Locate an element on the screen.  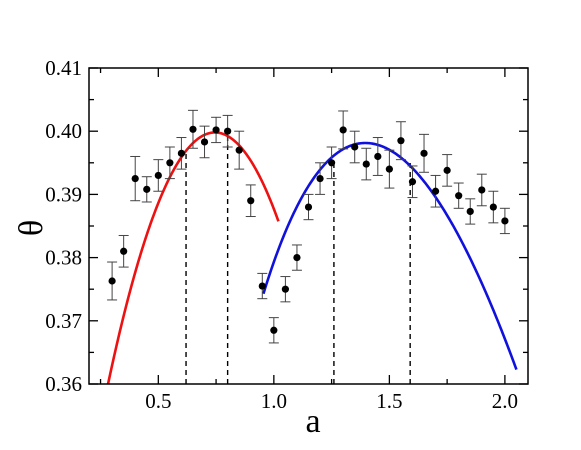
y-tick-label: 0.39 is located at coordinates (63, 194).